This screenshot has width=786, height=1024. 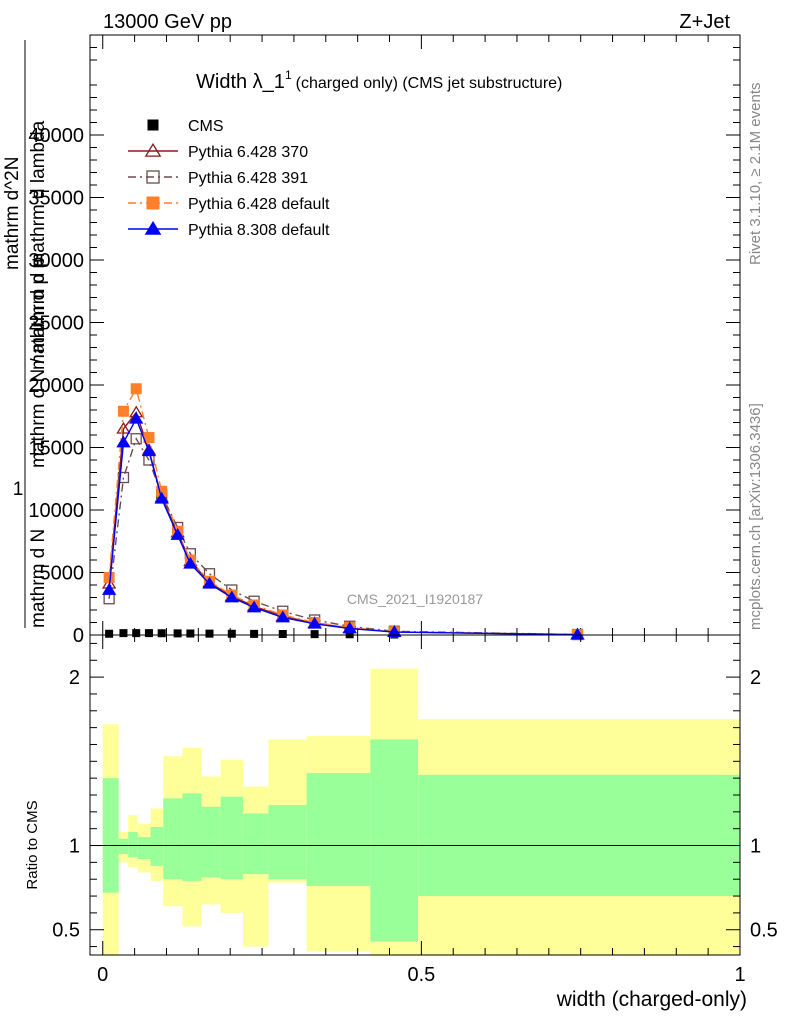 What do you see at coordinates (755, 516) in the screenshot?
I see `mcplots-label: mcplots.cern.ch [arXiv:1306.3436]` at bounding box center [755, 516].